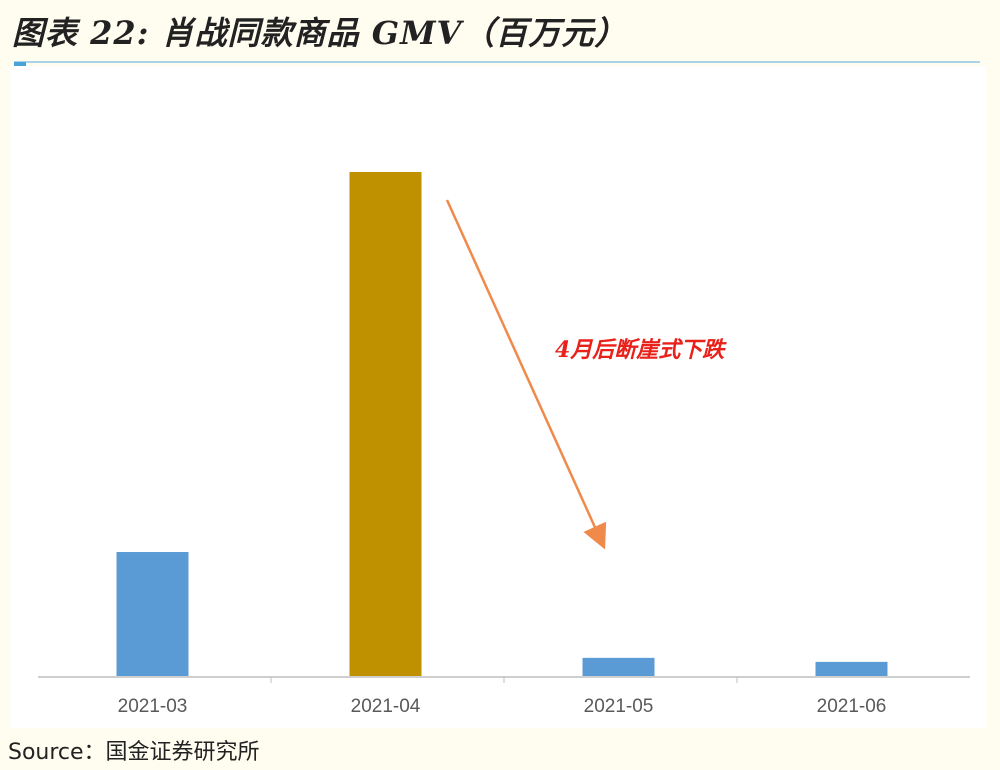 This screenshot has width=1000, height=770. What do you see at coordinates (134, 752) in the screenshot?
I see `source-note: Source：国金证券研究所` at bounding box center [134, 752].